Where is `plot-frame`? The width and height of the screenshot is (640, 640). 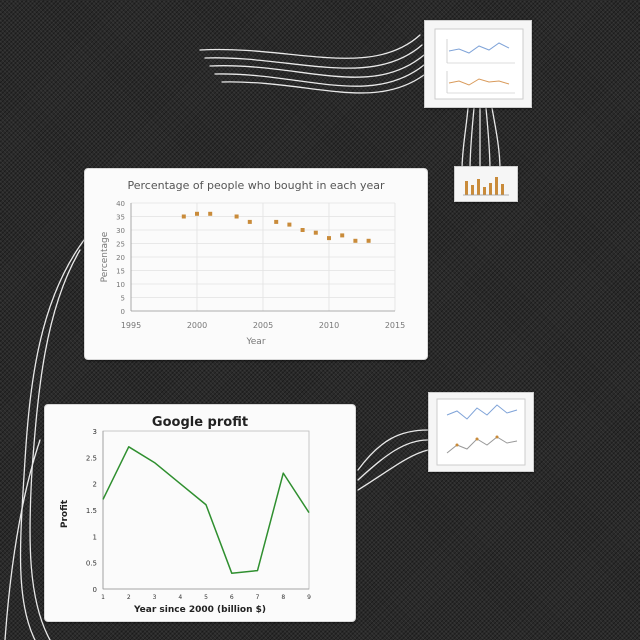 plot-frame is located at coordinates (206, 510).